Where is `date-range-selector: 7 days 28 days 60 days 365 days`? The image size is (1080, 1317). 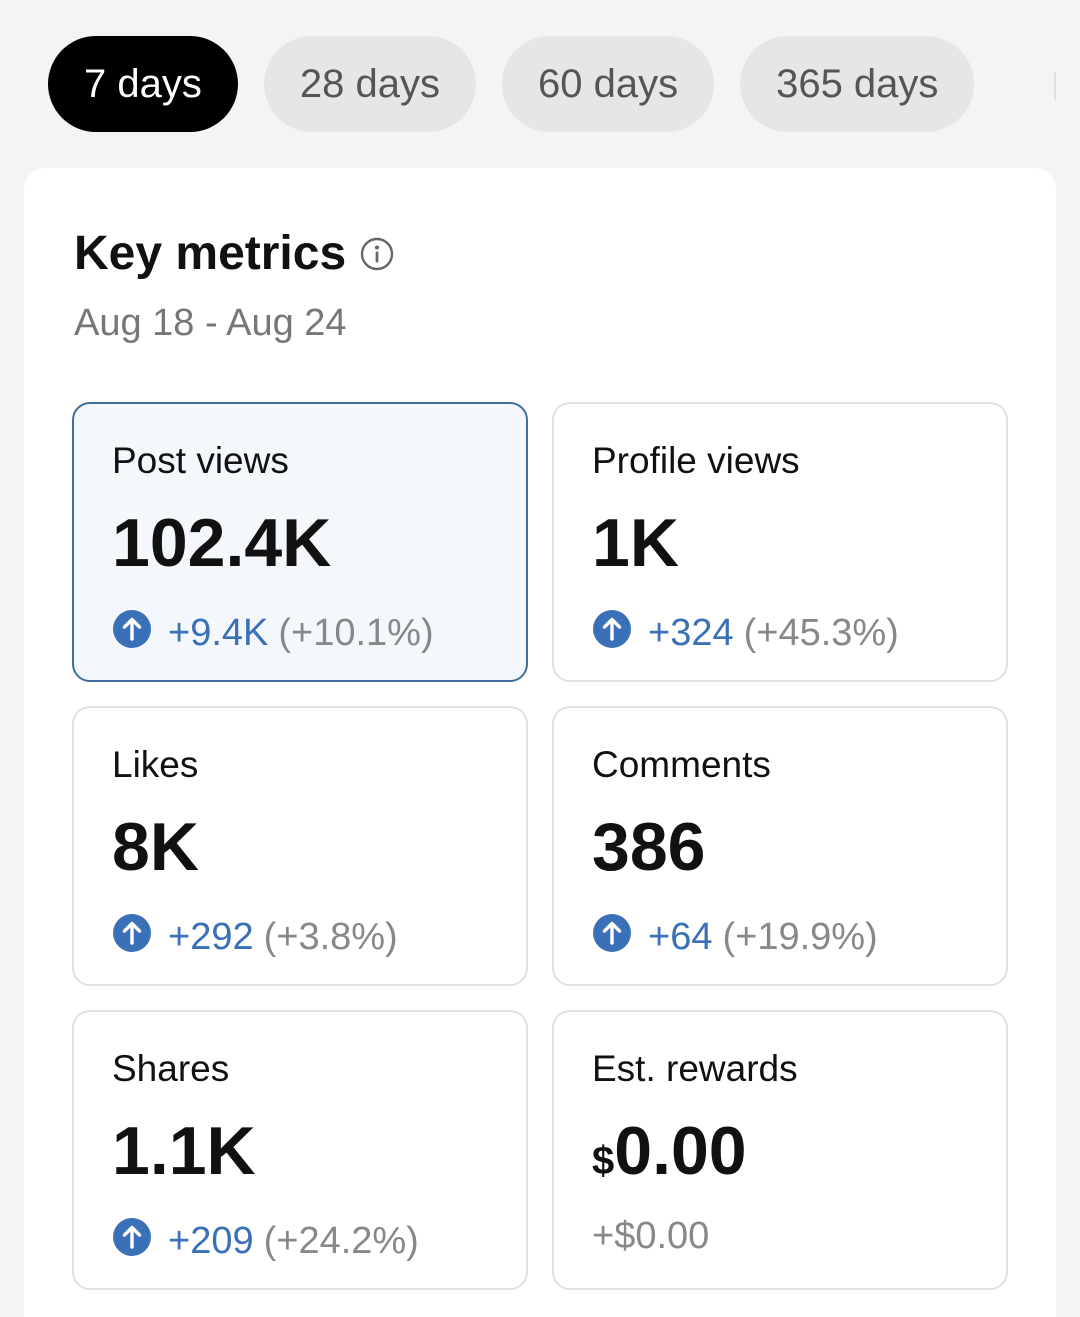 date-range-selector: 7 days 28 days 60 days 365 days is located at coordinates (511, 84).